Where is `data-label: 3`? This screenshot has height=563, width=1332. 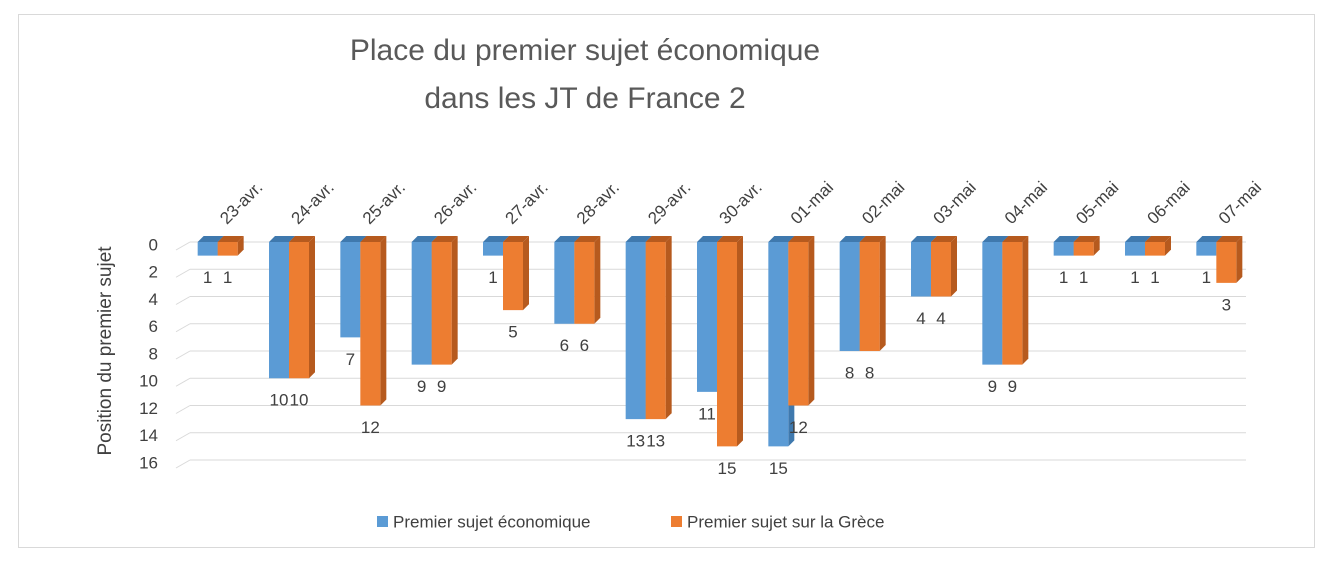
data-label: 3 is located at coordinates (1226, 304).